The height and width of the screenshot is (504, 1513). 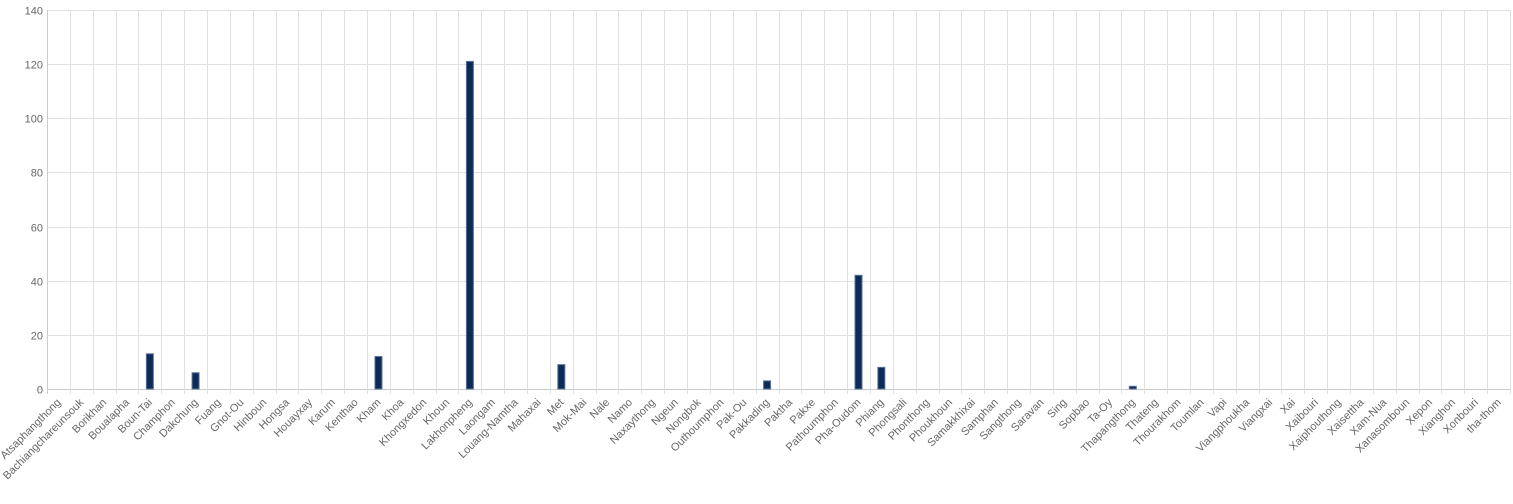 What do you see at coordinates (378, 373) in the screenshot?
I see `bar-kham` at bounding box center [378, 373].